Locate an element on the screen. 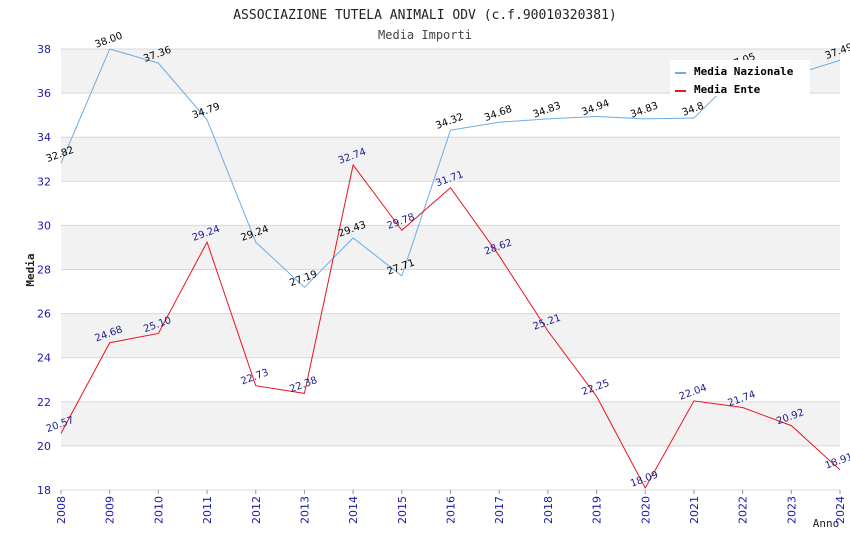 This screenshot has height=550, width=850. x-tick-label: 2009 is located at coordinates (110, 510).